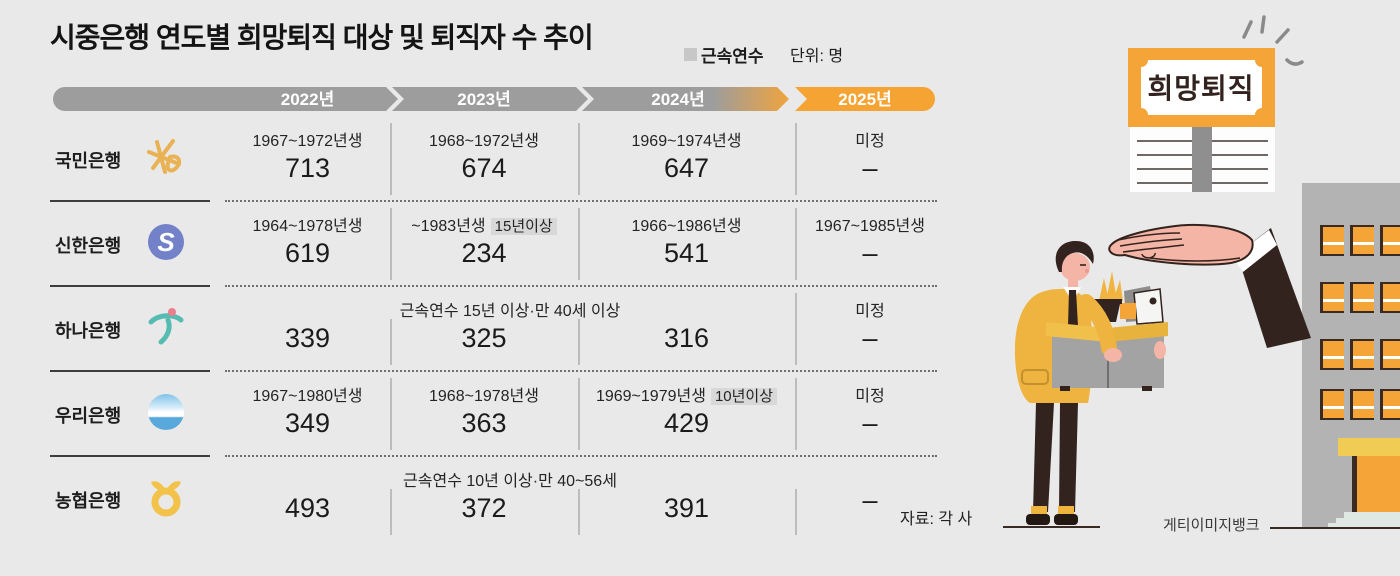  I want to click on year-header-2025: 2025년, so click(865, 99).